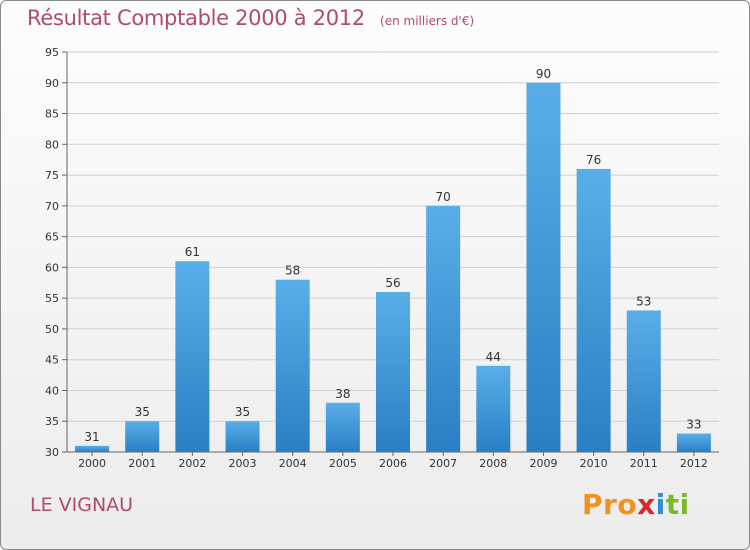  What do you see at coordinates (393, 372) in the screenshot?
I see `bar-2006` at bounding box center [393, 372].